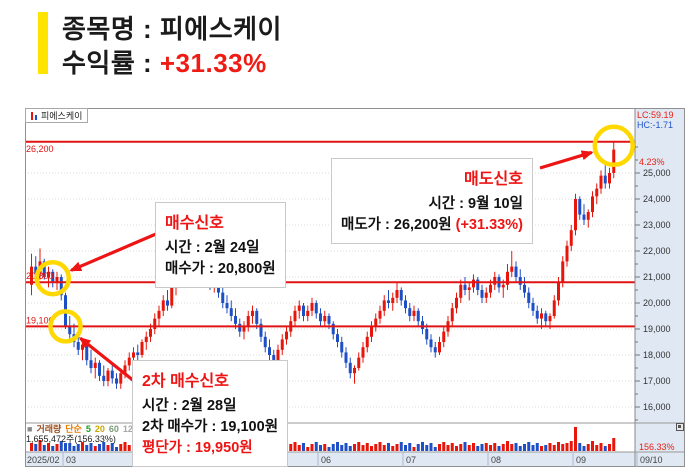  I want to click on date-tick-label: 08, so click(496, 460).